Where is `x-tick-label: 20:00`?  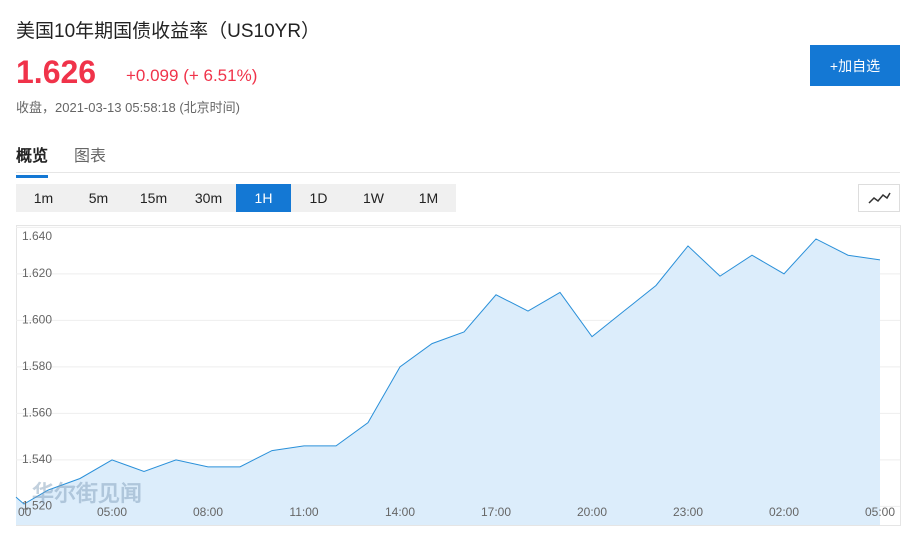 x-tick-label: 20:00 is located at coordinates (592, 512).